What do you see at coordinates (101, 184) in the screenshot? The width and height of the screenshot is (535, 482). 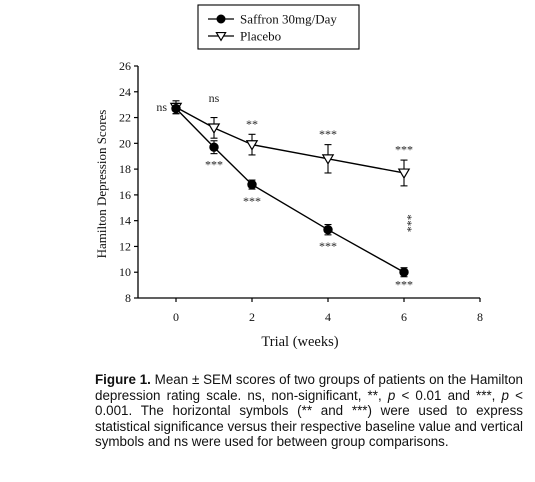 I see `y-axis-label: Hamilton Depression Scores` at bounding box center [101, 184].